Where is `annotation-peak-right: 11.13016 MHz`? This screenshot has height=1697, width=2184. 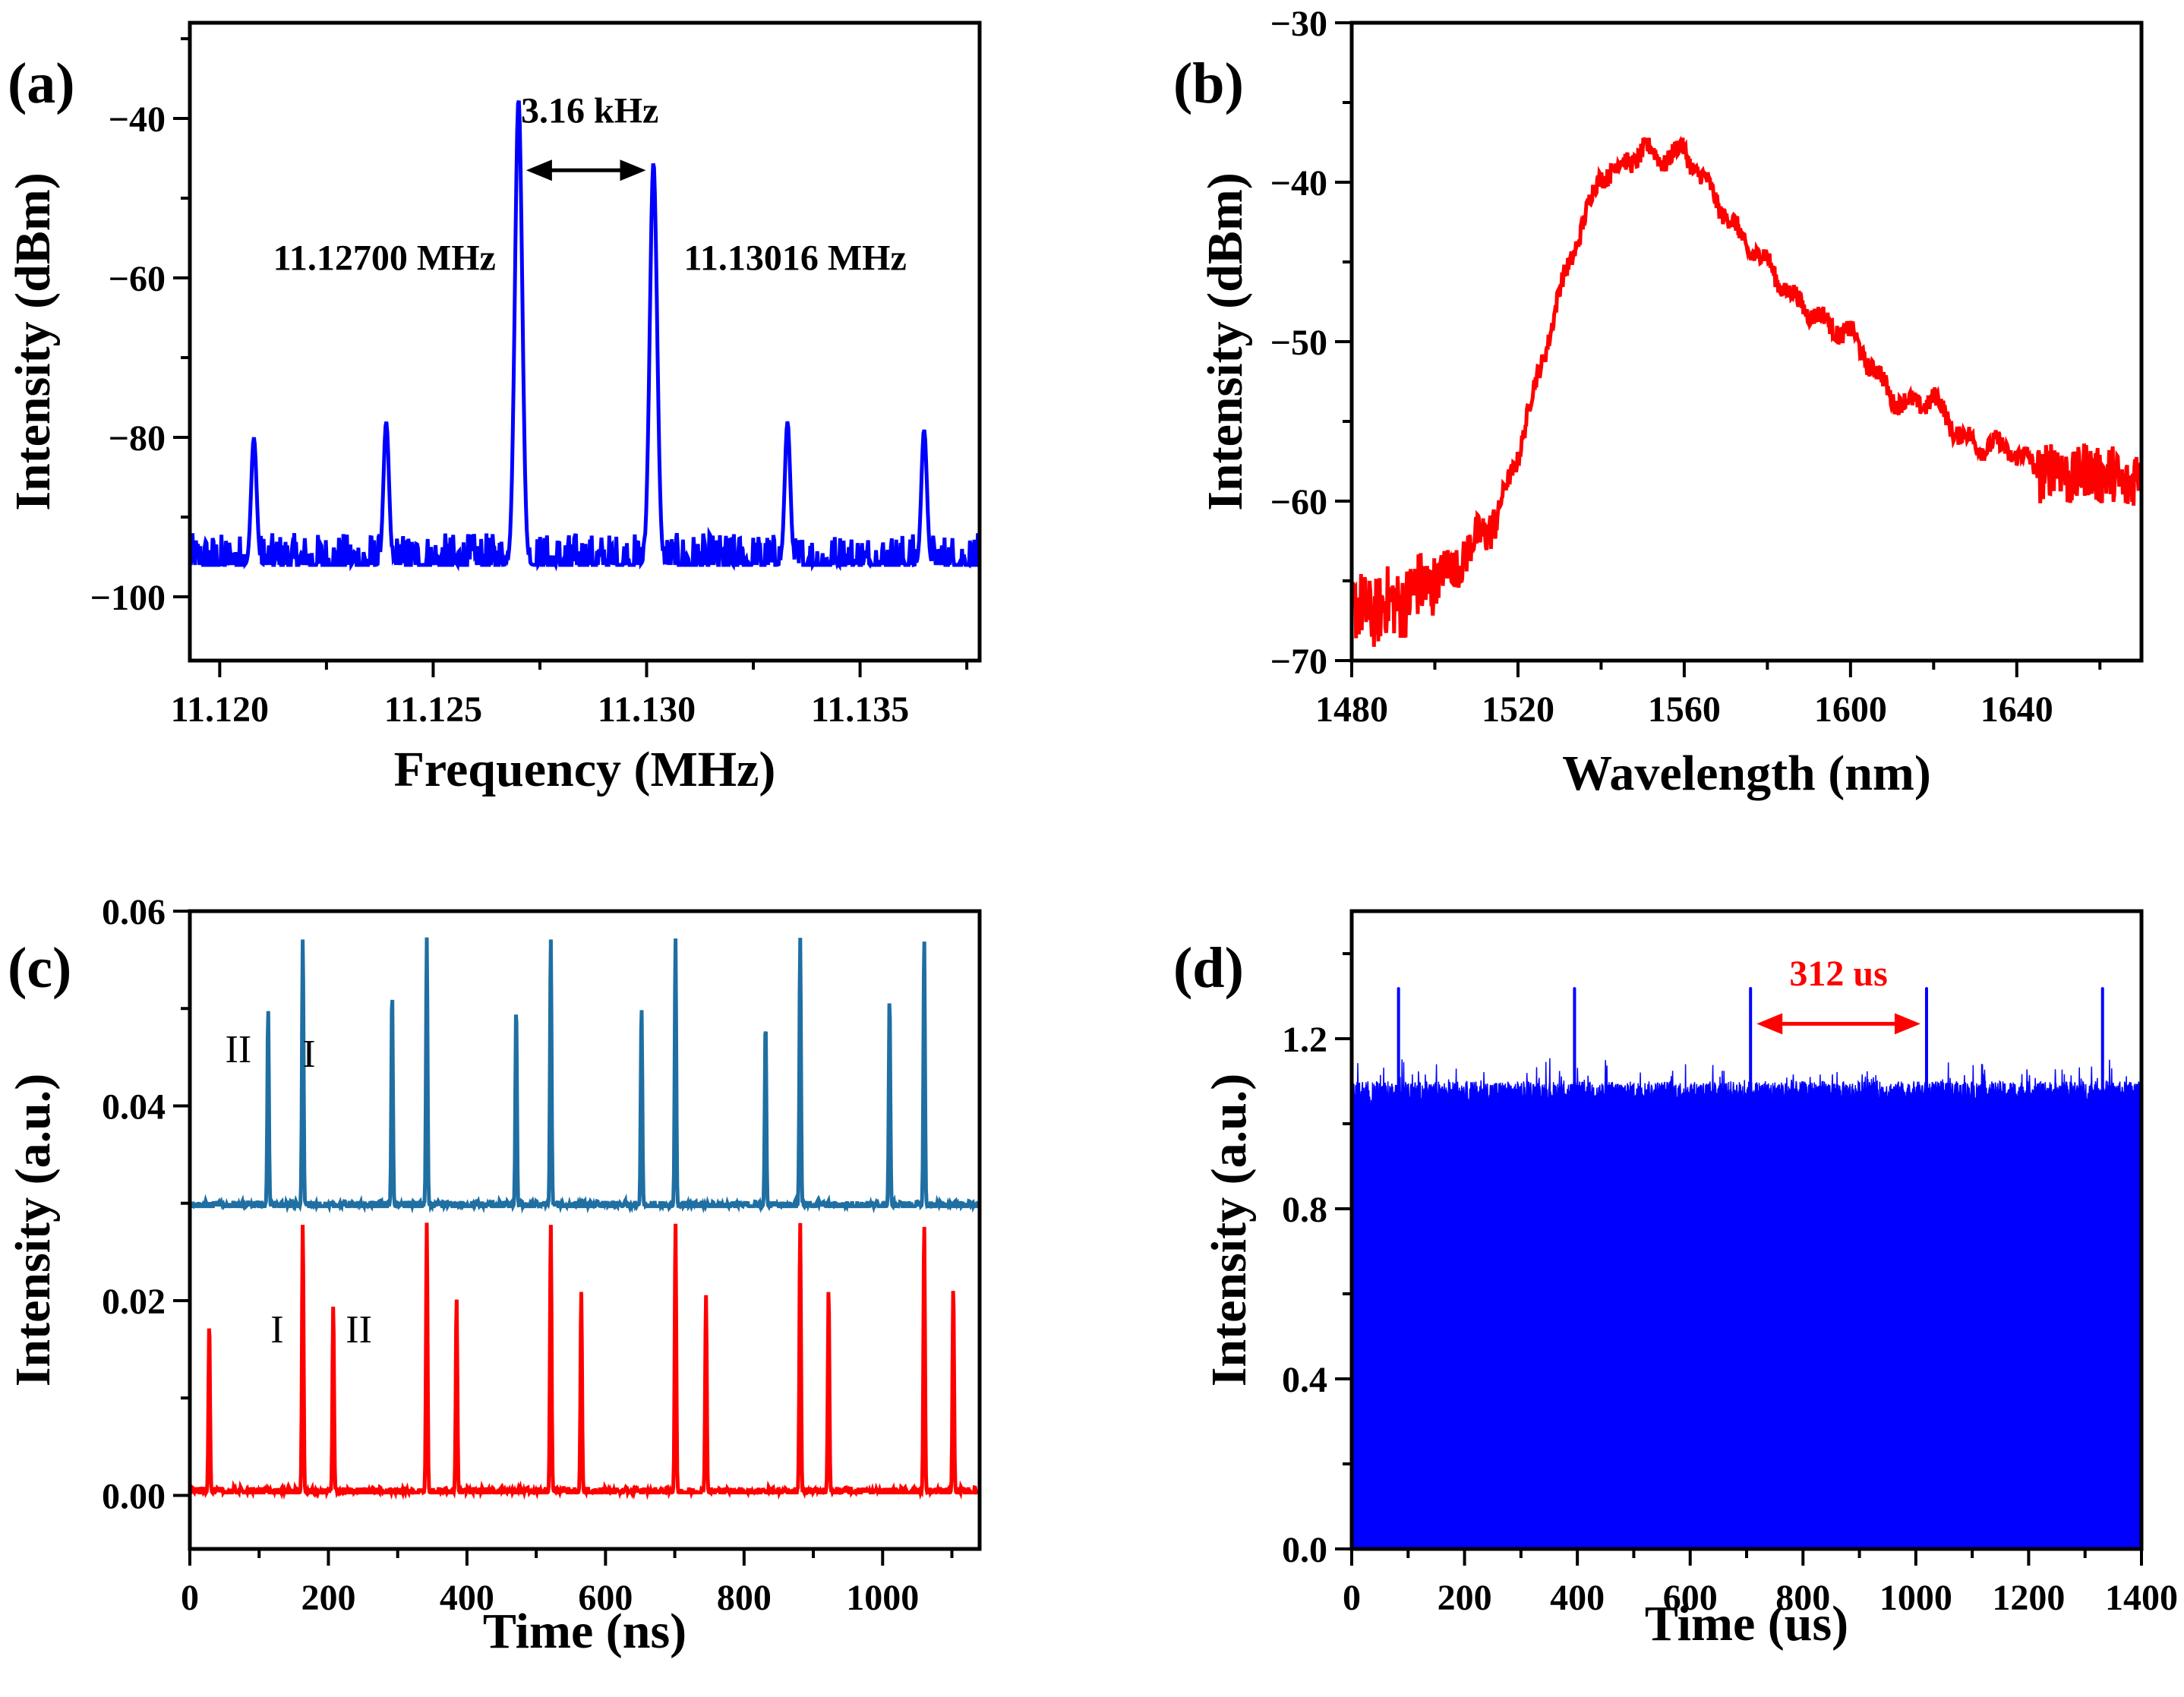 annotation-peak-right: 11.13016 MHz is located at coordinates (795, 258).